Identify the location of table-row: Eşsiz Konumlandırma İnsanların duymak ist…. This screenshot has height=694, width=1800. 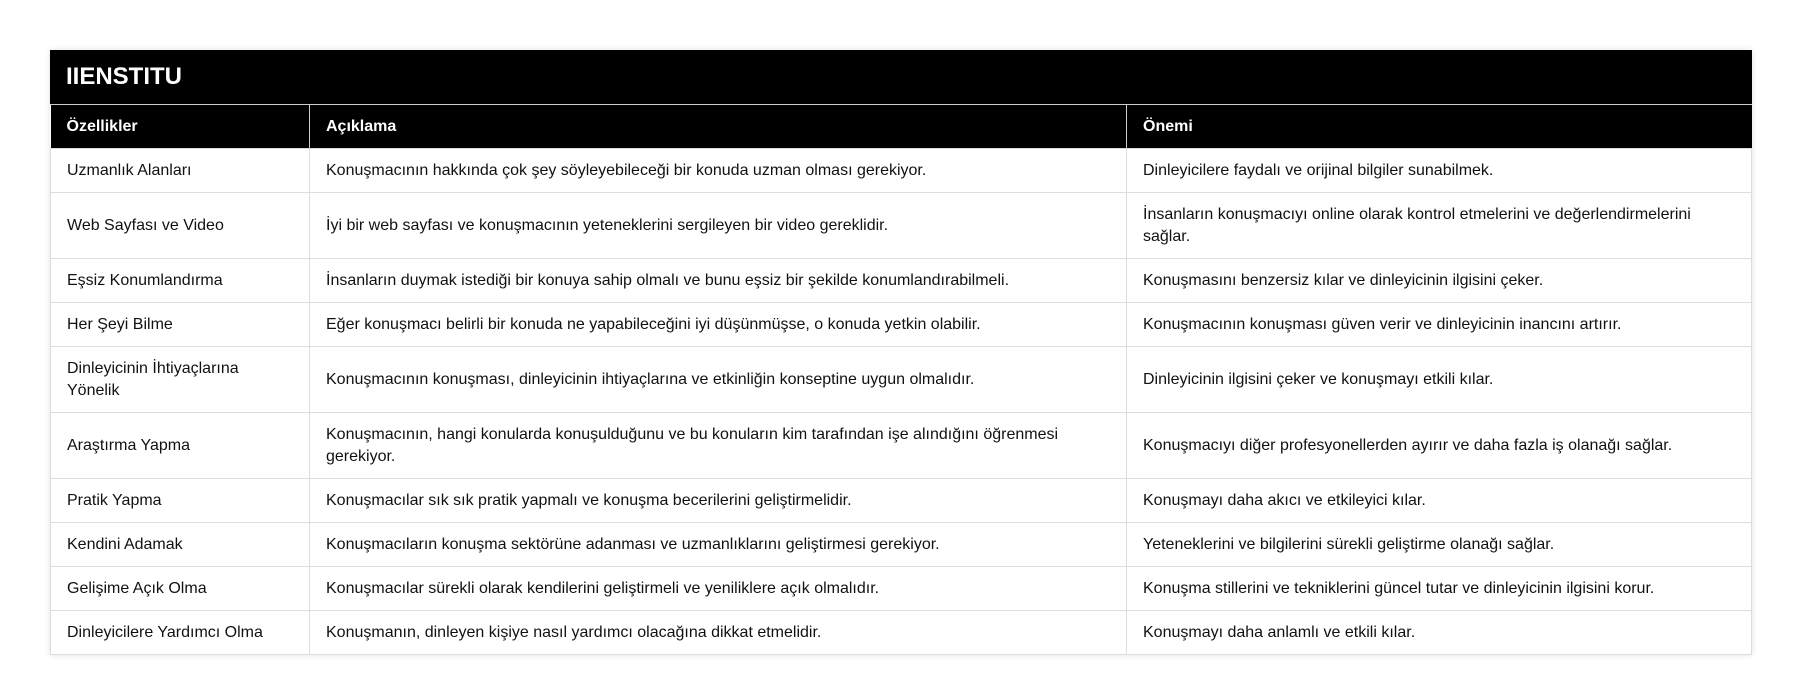
(901, 280).